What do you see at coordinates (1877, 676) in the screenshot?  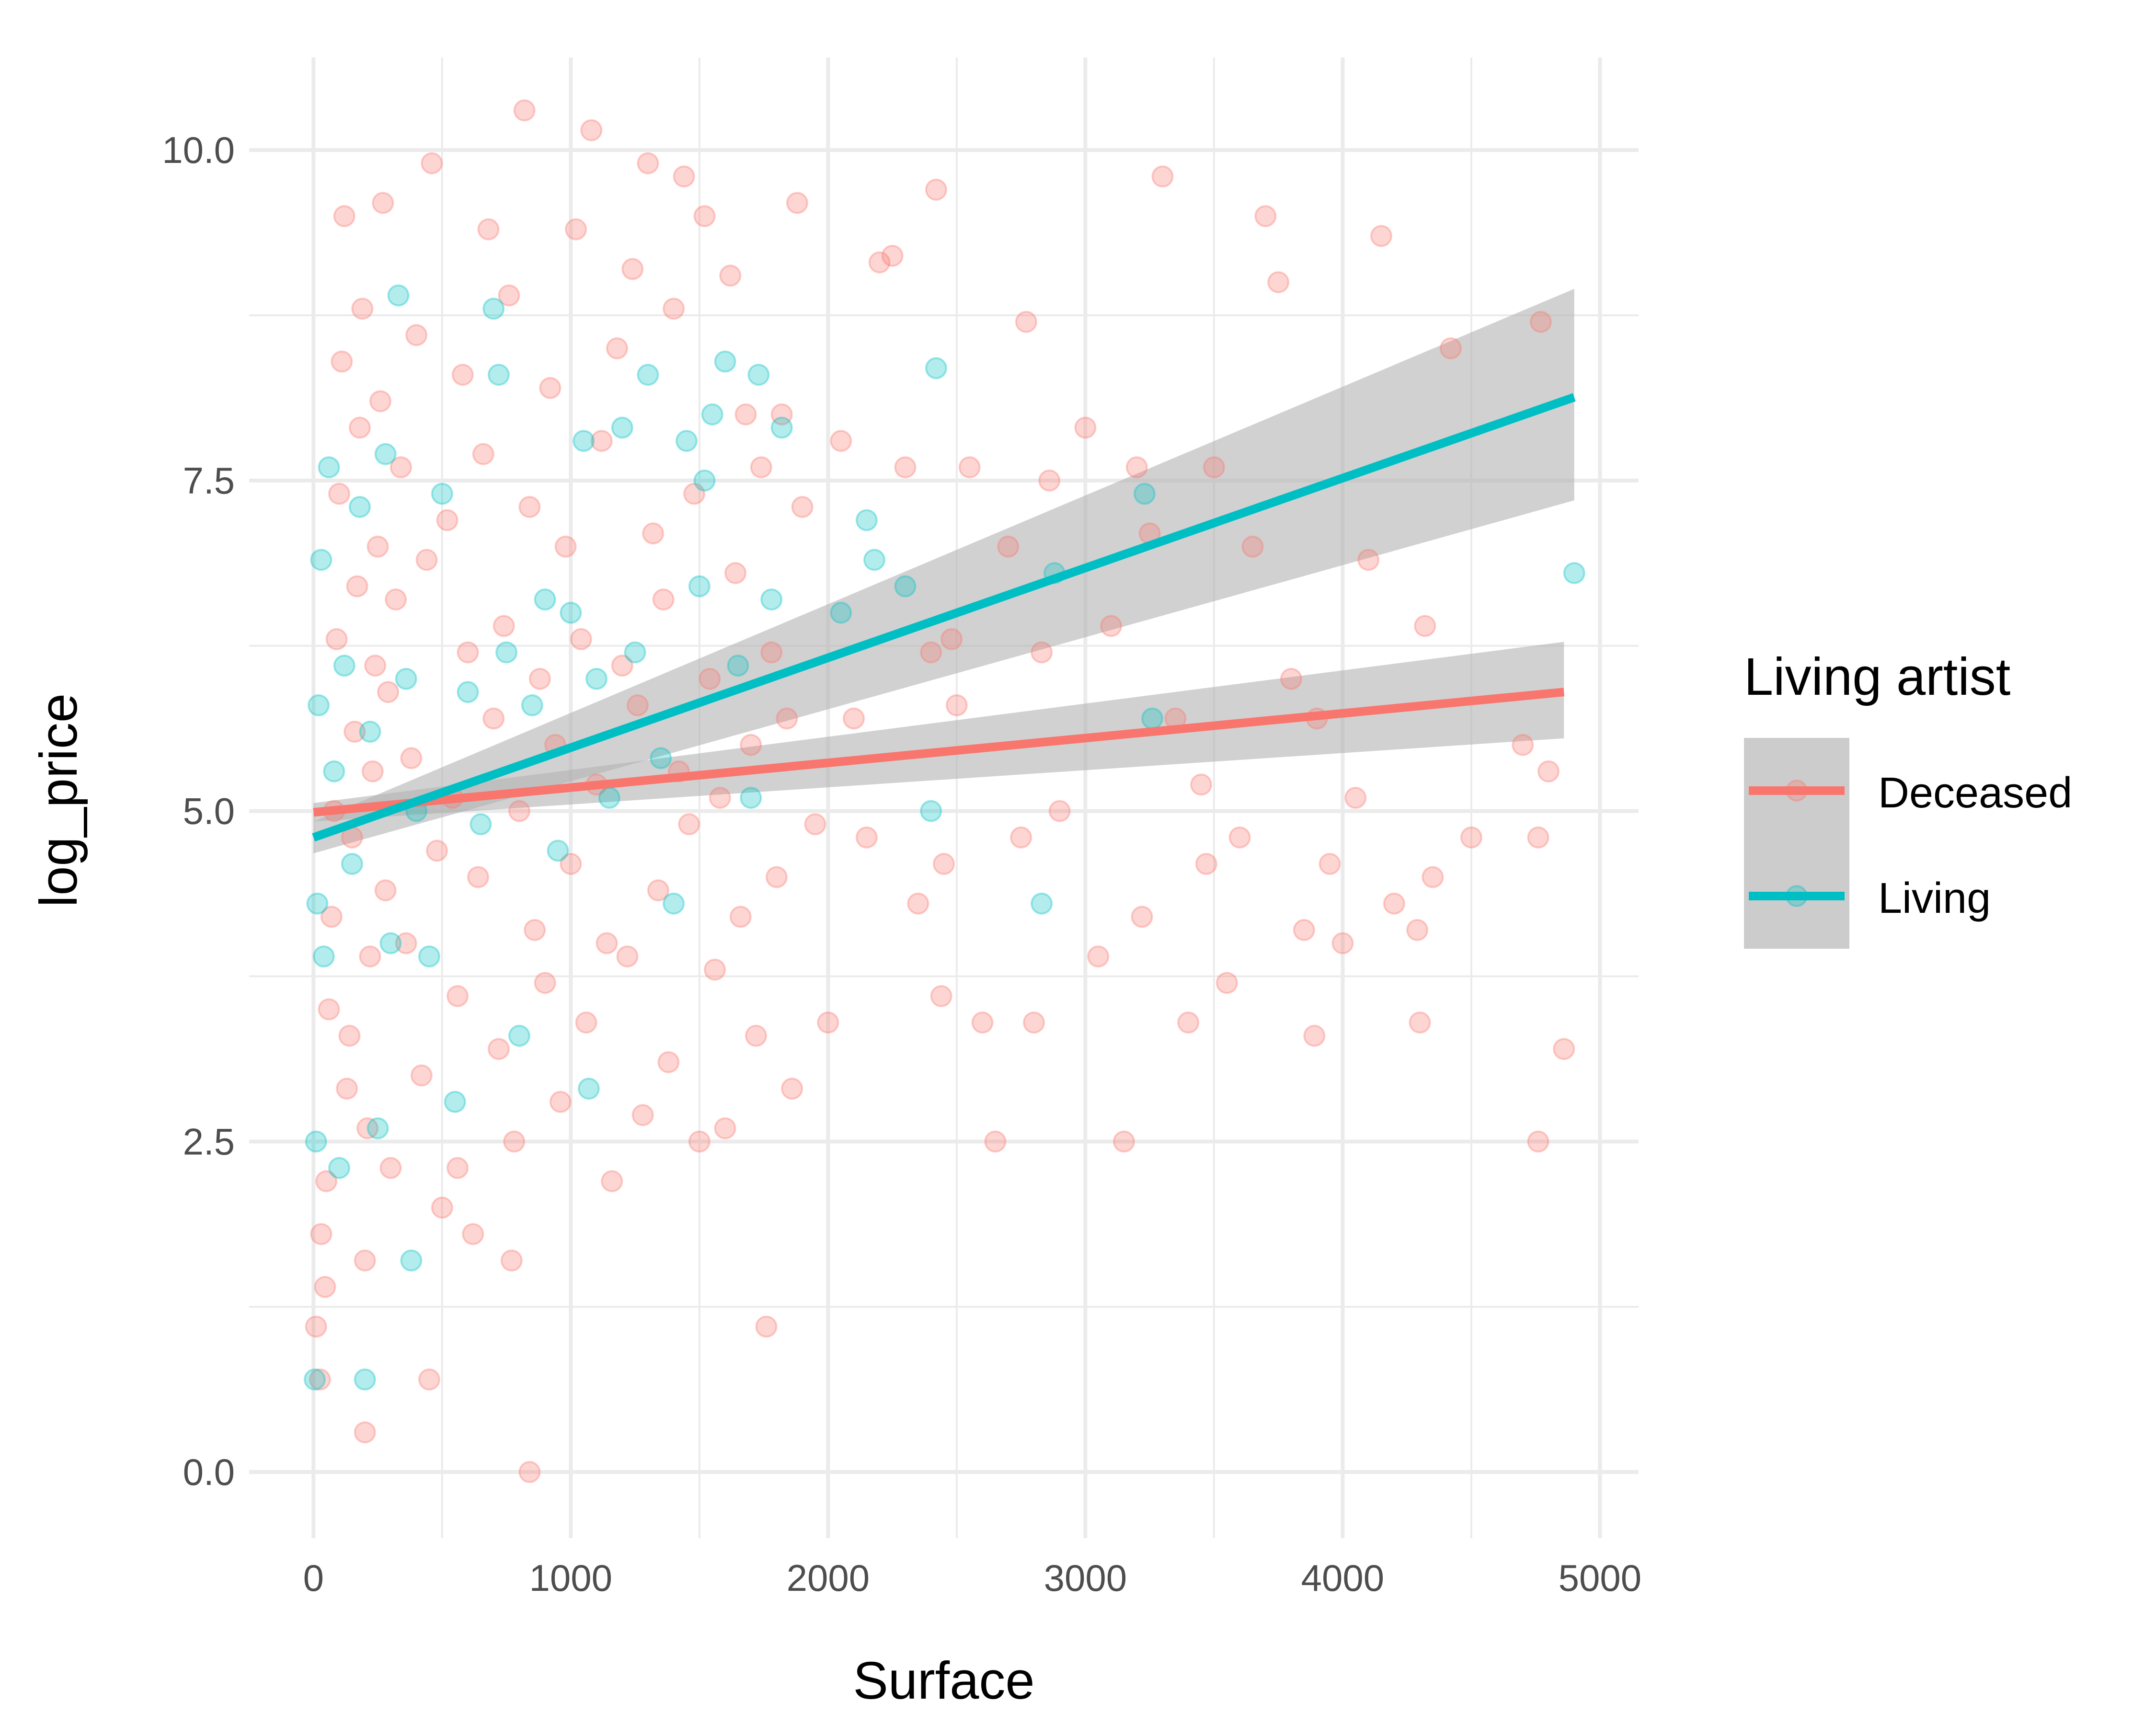 I see `legend-title: Living artist` at bounding box center [1877, 676].